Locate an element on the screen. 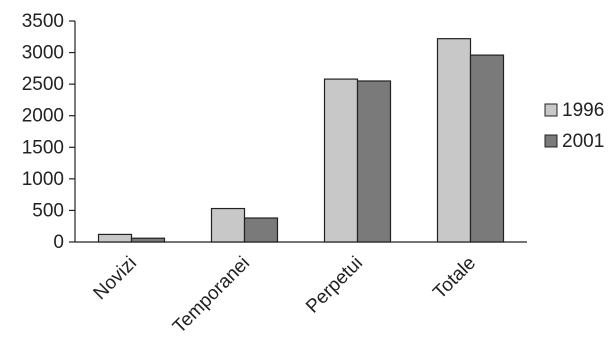 Image resolution: width=613 pixels, height=354 pixels. x-category-label: Temporanei is located at coordinates (211, 295).